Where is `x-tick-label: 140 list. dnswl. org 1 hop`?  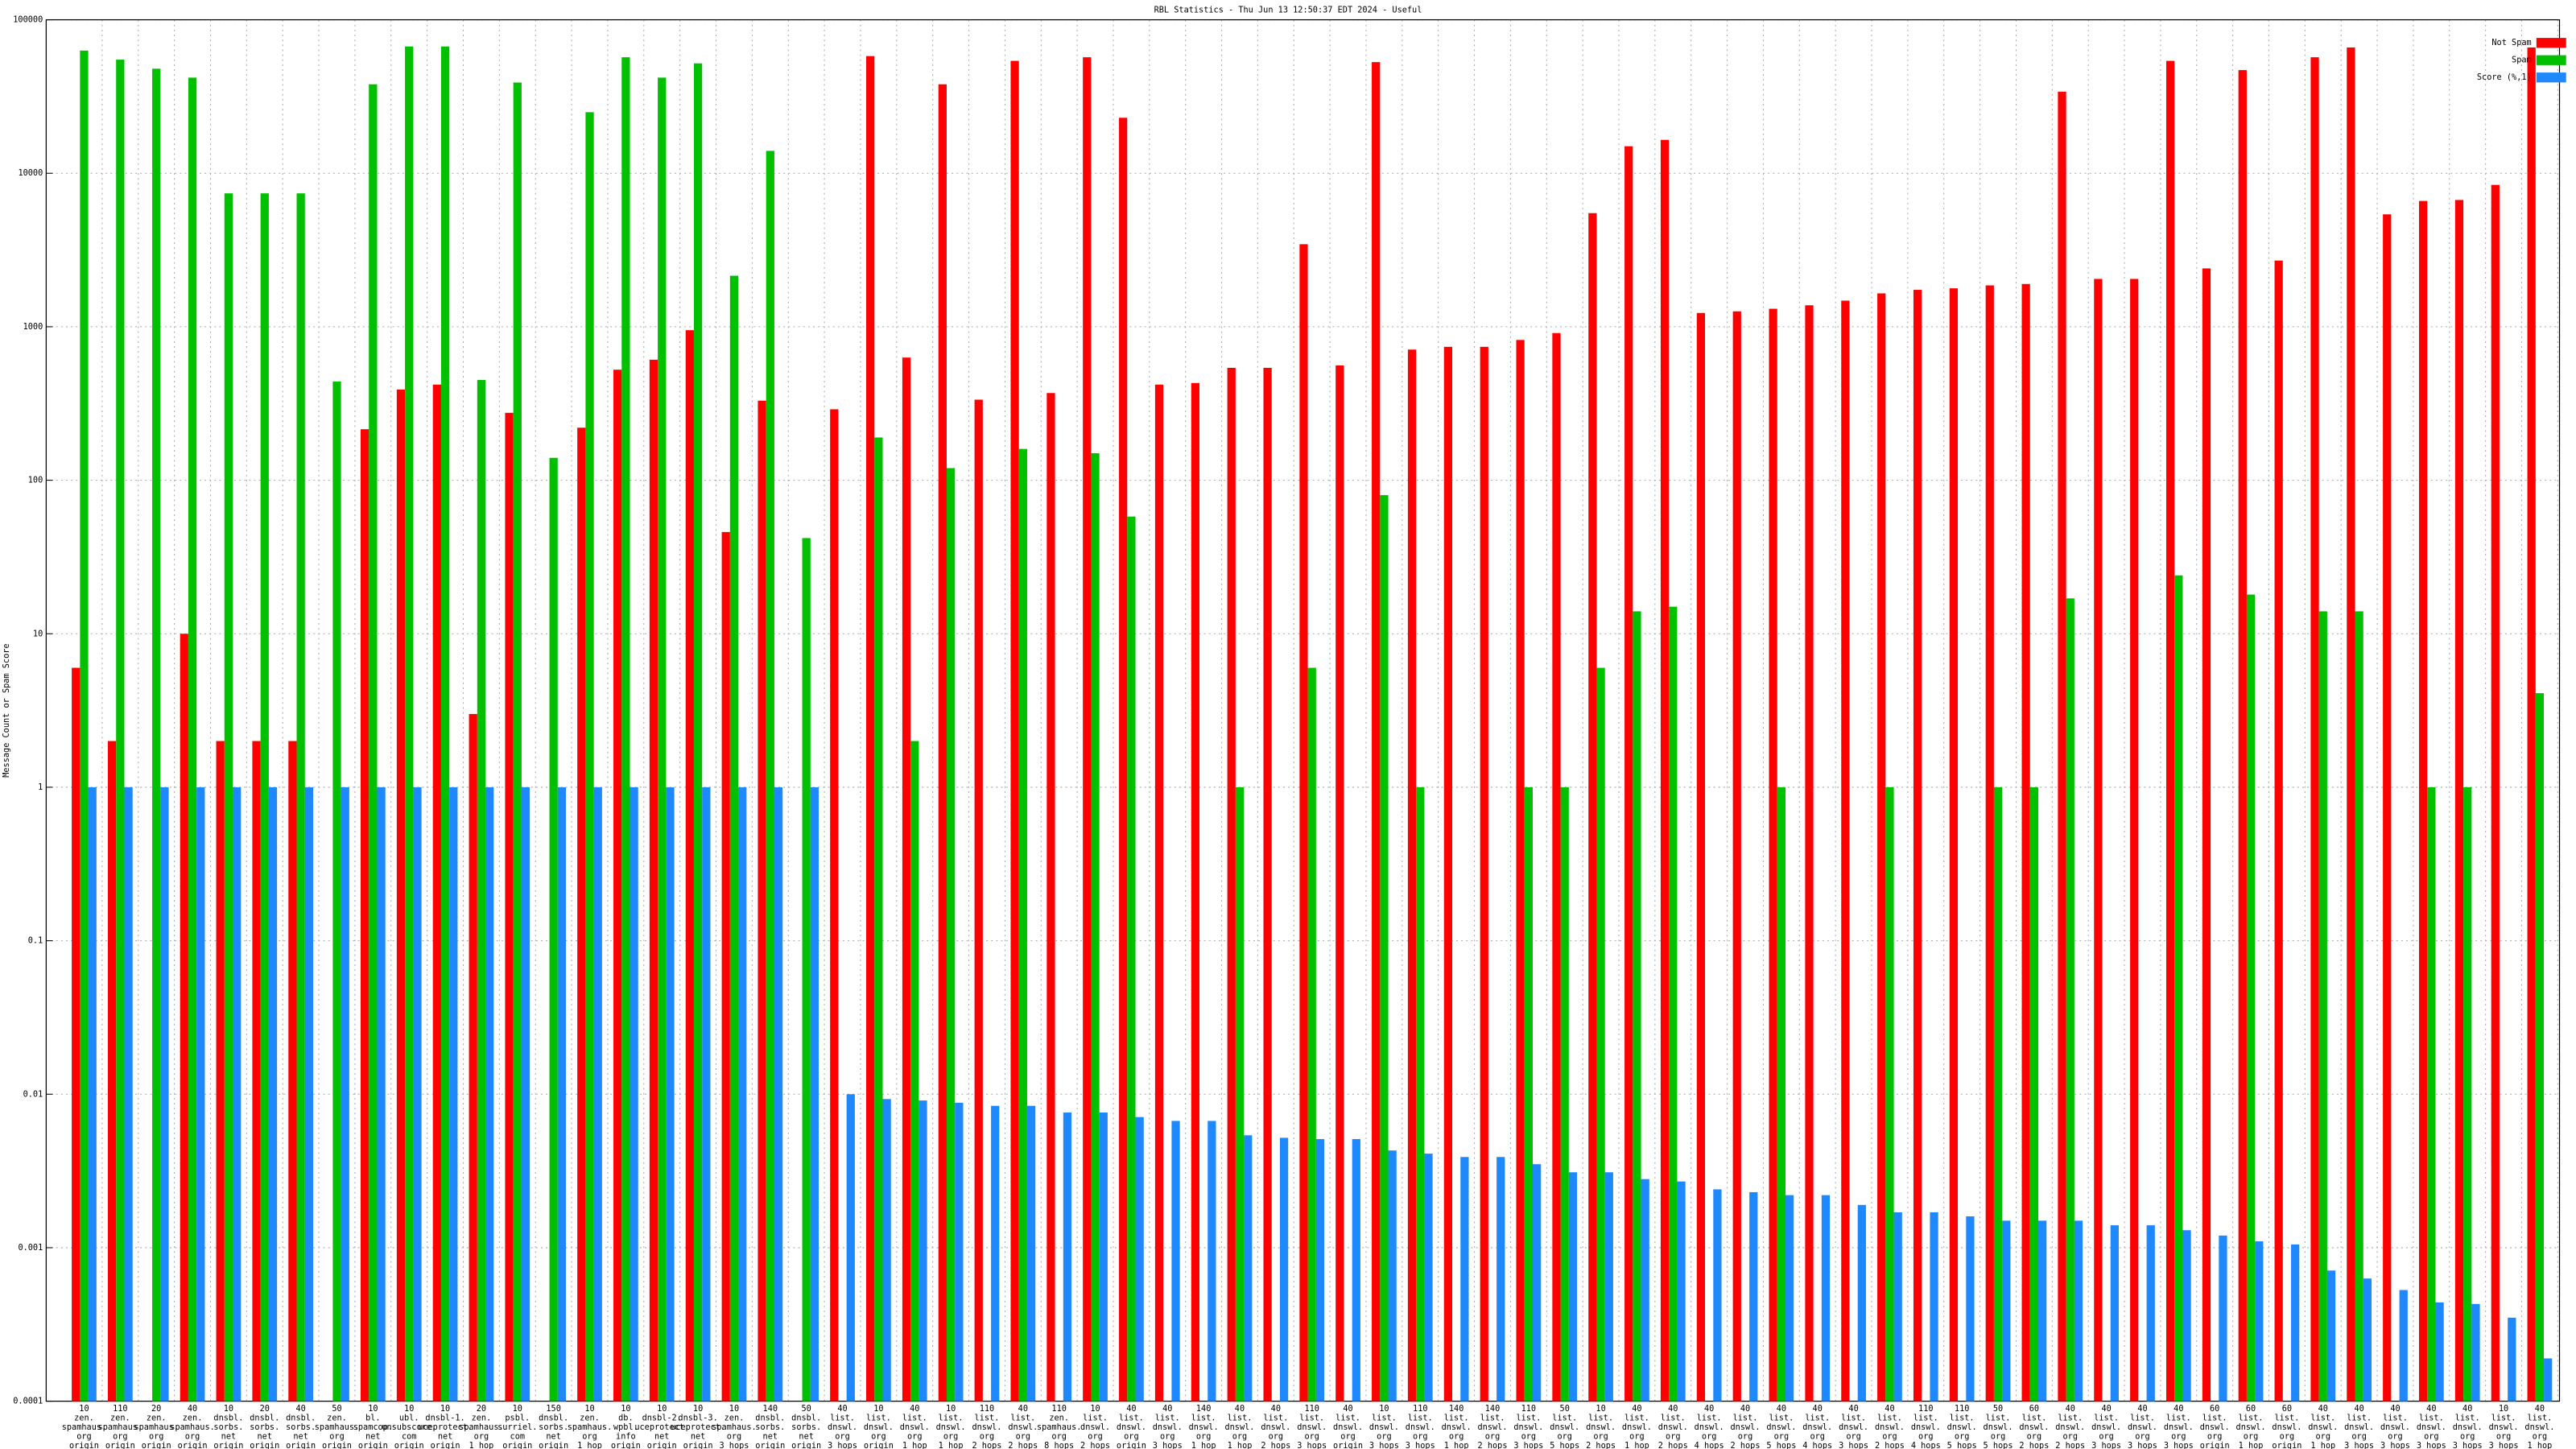
x-tick-label: 140 list. dnswl. org 1 hop is located at coordinates (1457, 1426).